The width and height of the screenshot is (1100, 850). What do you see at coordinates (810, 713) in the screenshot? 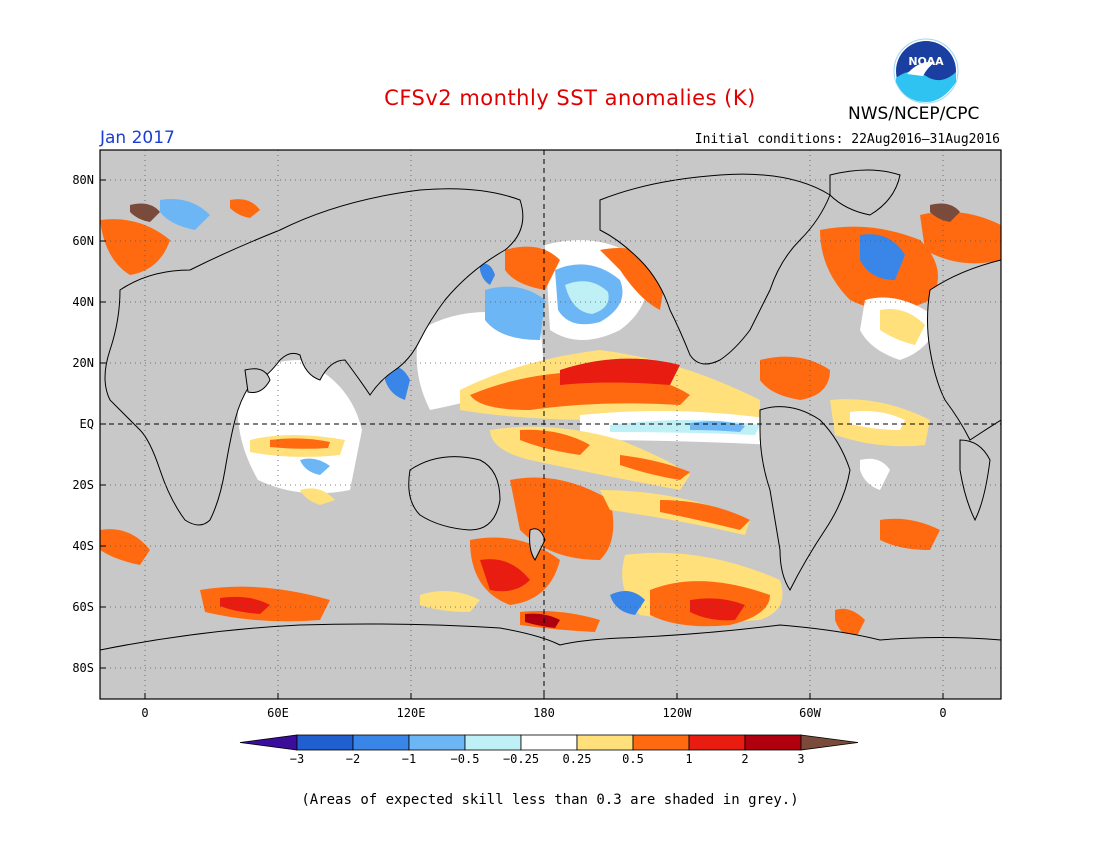
I see `x-label: 60W` at bounding box center [810, 713].